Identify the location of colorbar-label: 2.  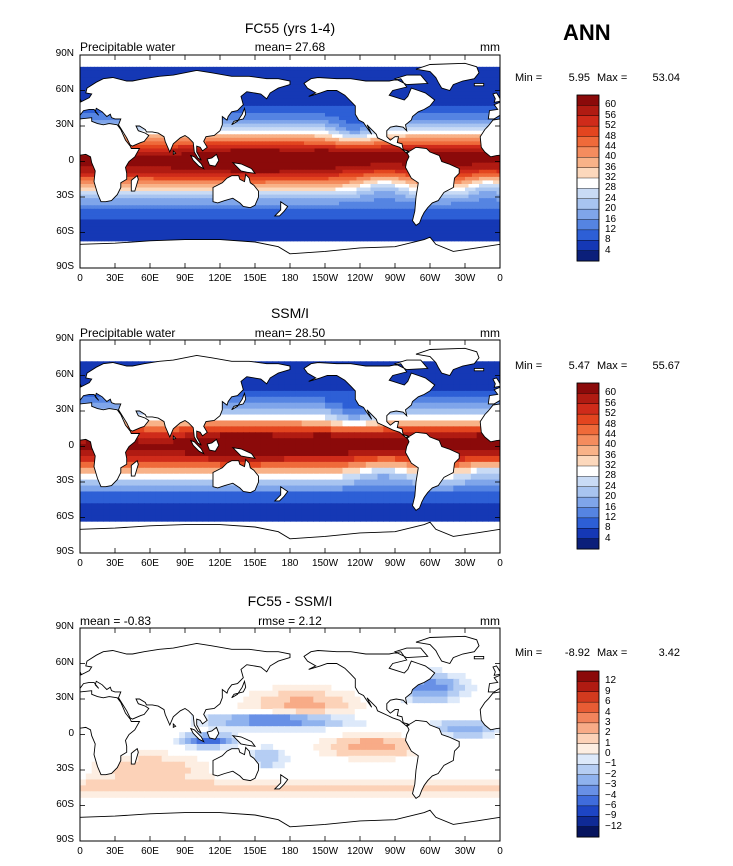
(608, 733).